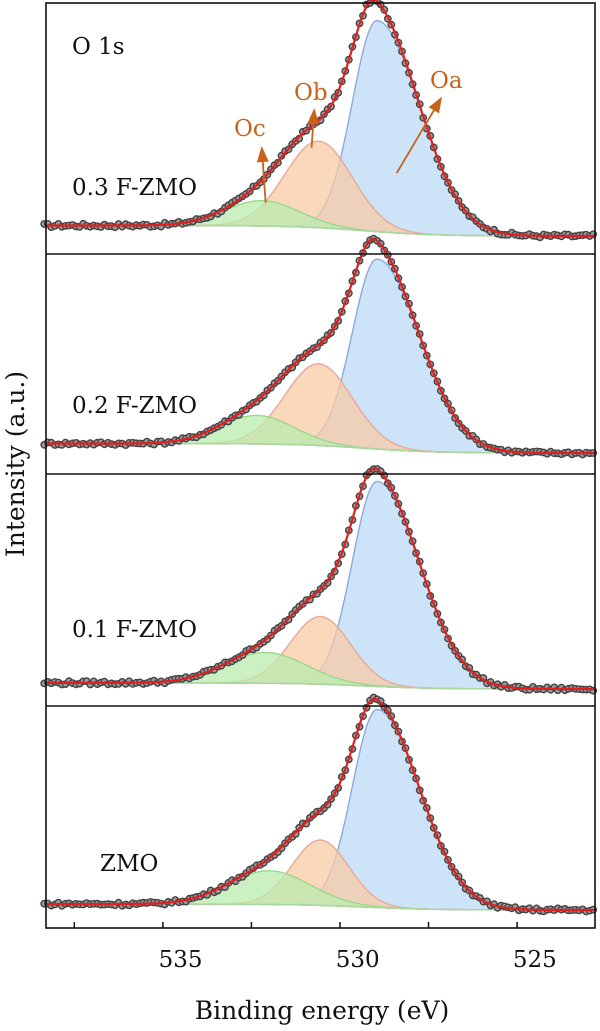  Describe the element at coordinates (262, 154) in the screenshot. I see `annotation-arrowhead-oc` at that location.